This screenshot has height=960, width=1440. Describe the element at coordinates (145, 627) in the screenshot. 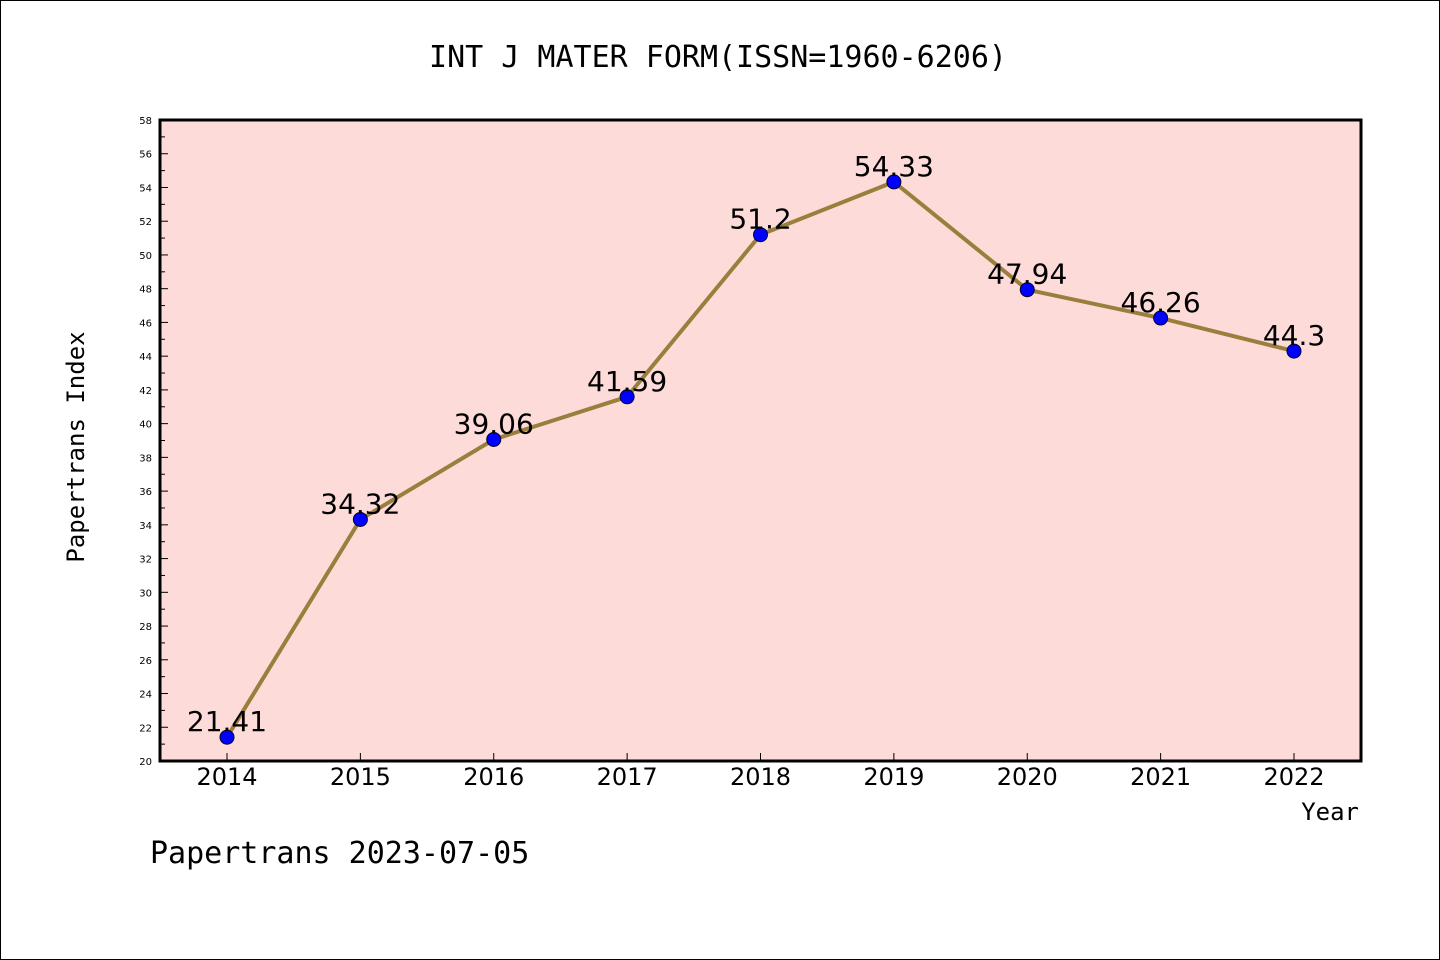

I see `y-tick-label: 28` at that location.